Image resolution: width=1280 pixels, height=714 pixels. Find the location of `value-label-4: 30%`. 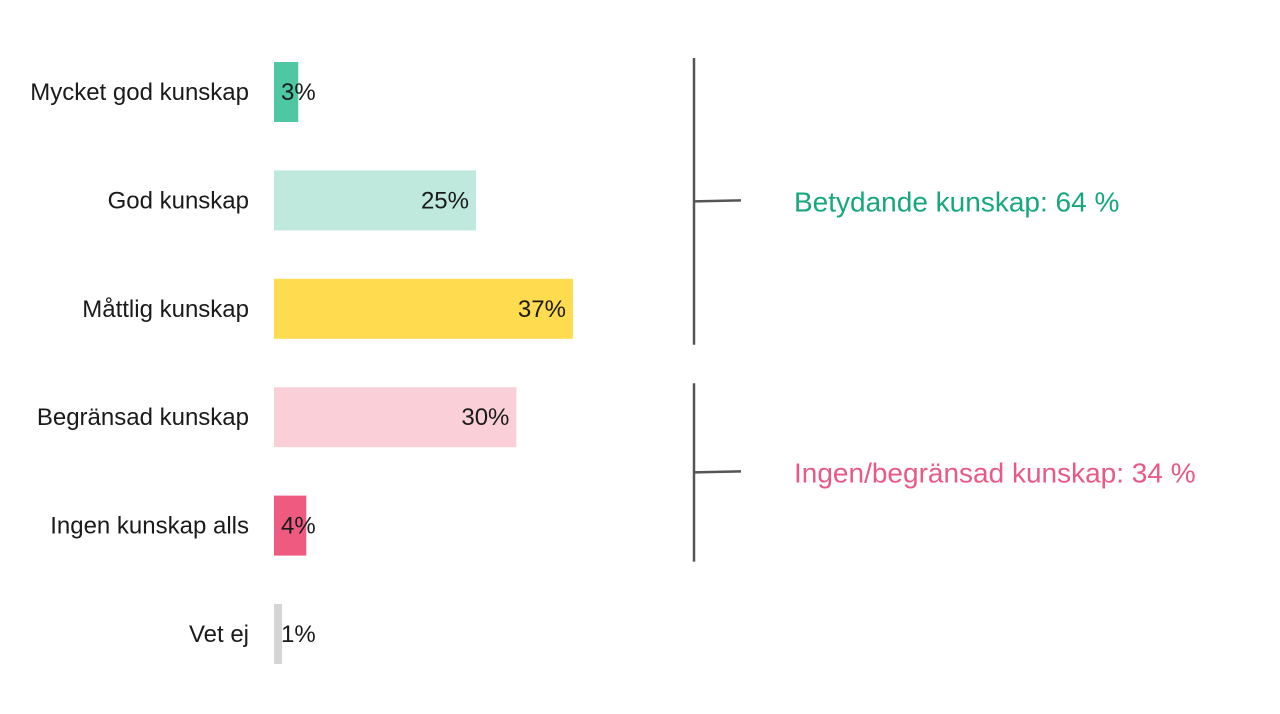

value-label-4: 30% is located at coordinates (485, 417).